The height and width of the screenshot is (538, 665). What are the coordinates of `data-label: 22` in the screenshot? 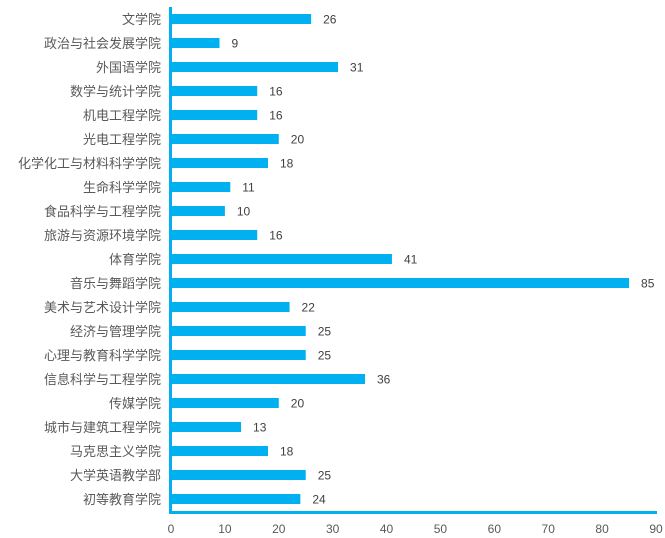 It's located at (309, 308).